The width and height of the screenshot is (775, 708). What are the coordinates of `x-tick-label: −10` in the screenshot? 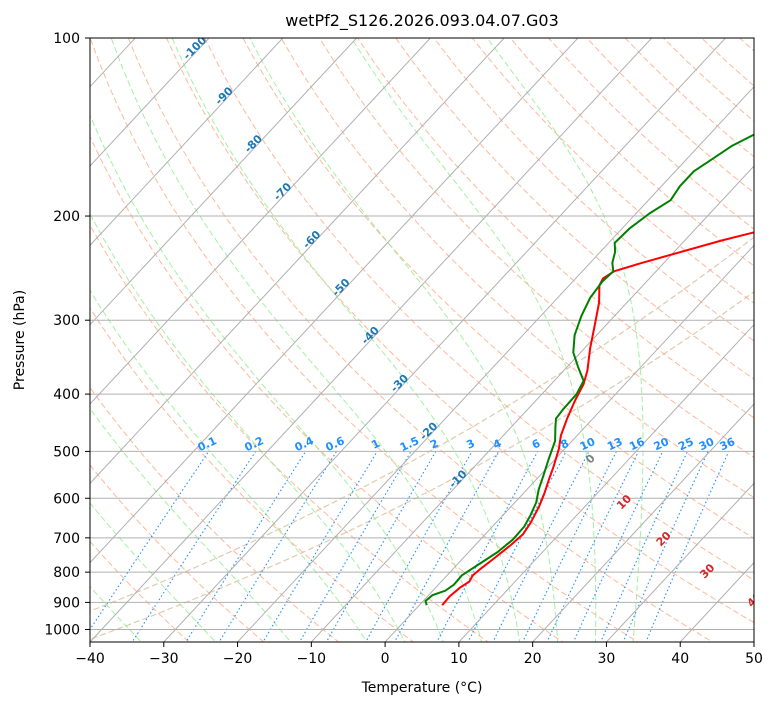 It's located at (312, 659).